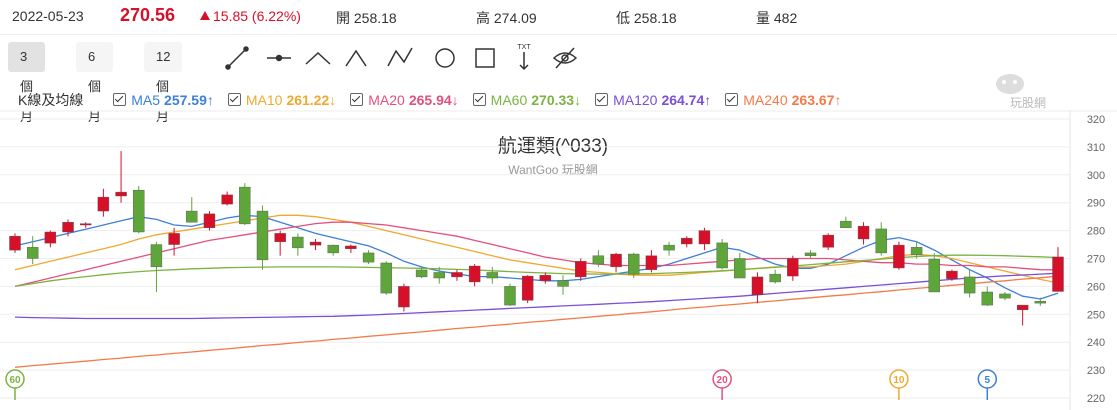 Image resolution: width=1117 pixels, height=410 pixels. I want to click on tool-line, so click(237, 58).